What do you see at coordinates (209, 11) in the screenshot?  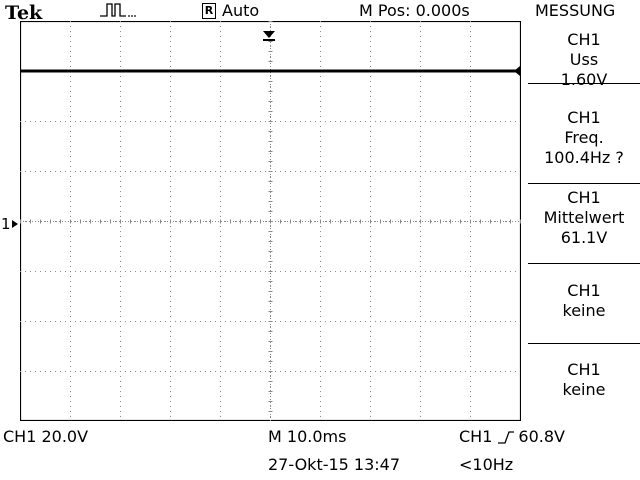 I see `trigger-state-box: R` at bounding box center [209, 11].